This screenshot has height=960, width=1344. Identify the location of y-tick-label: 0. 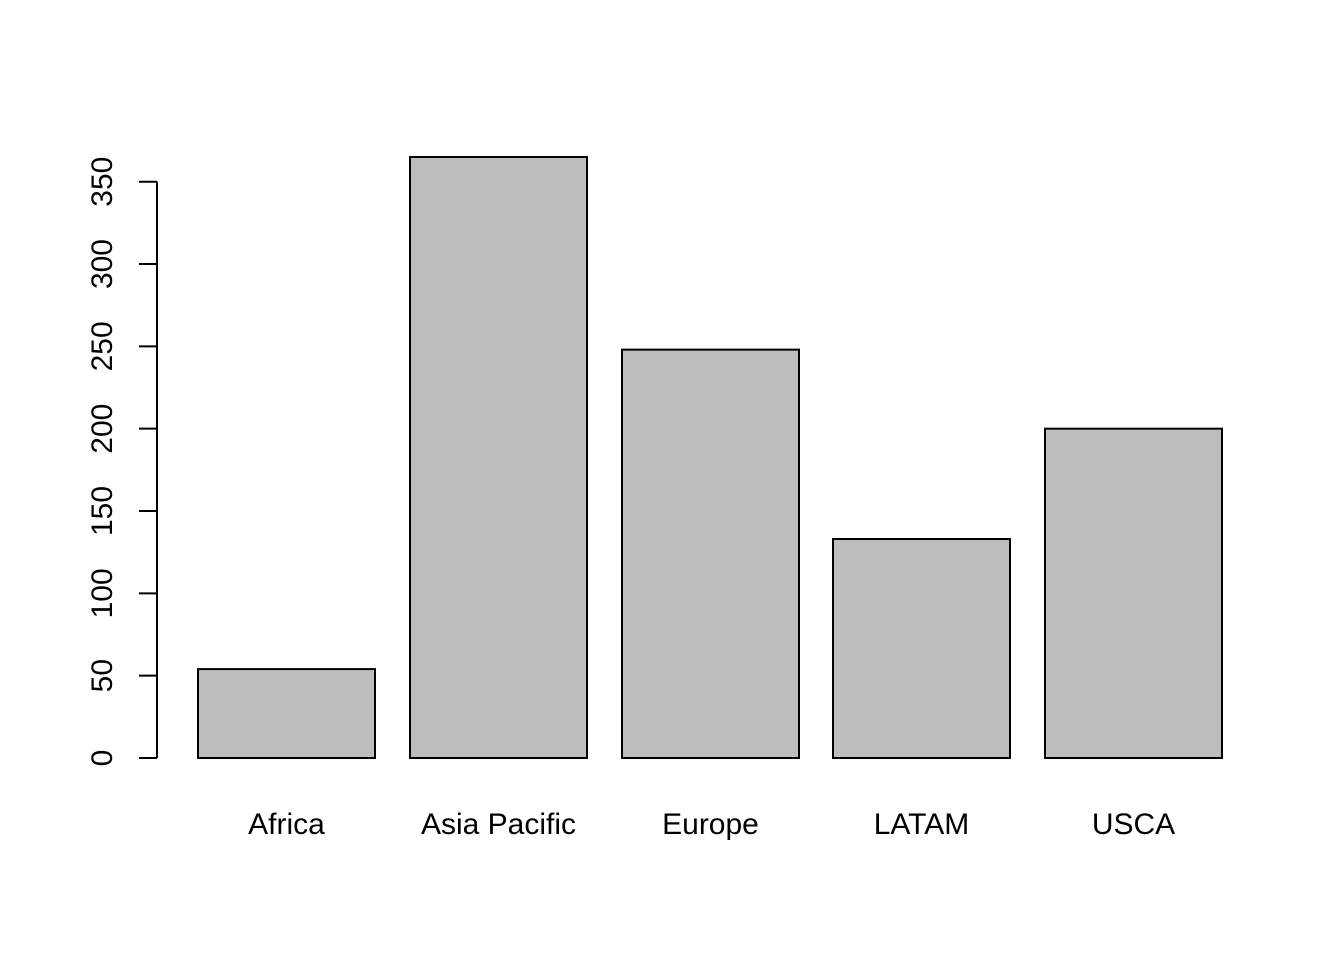
(102, 758).